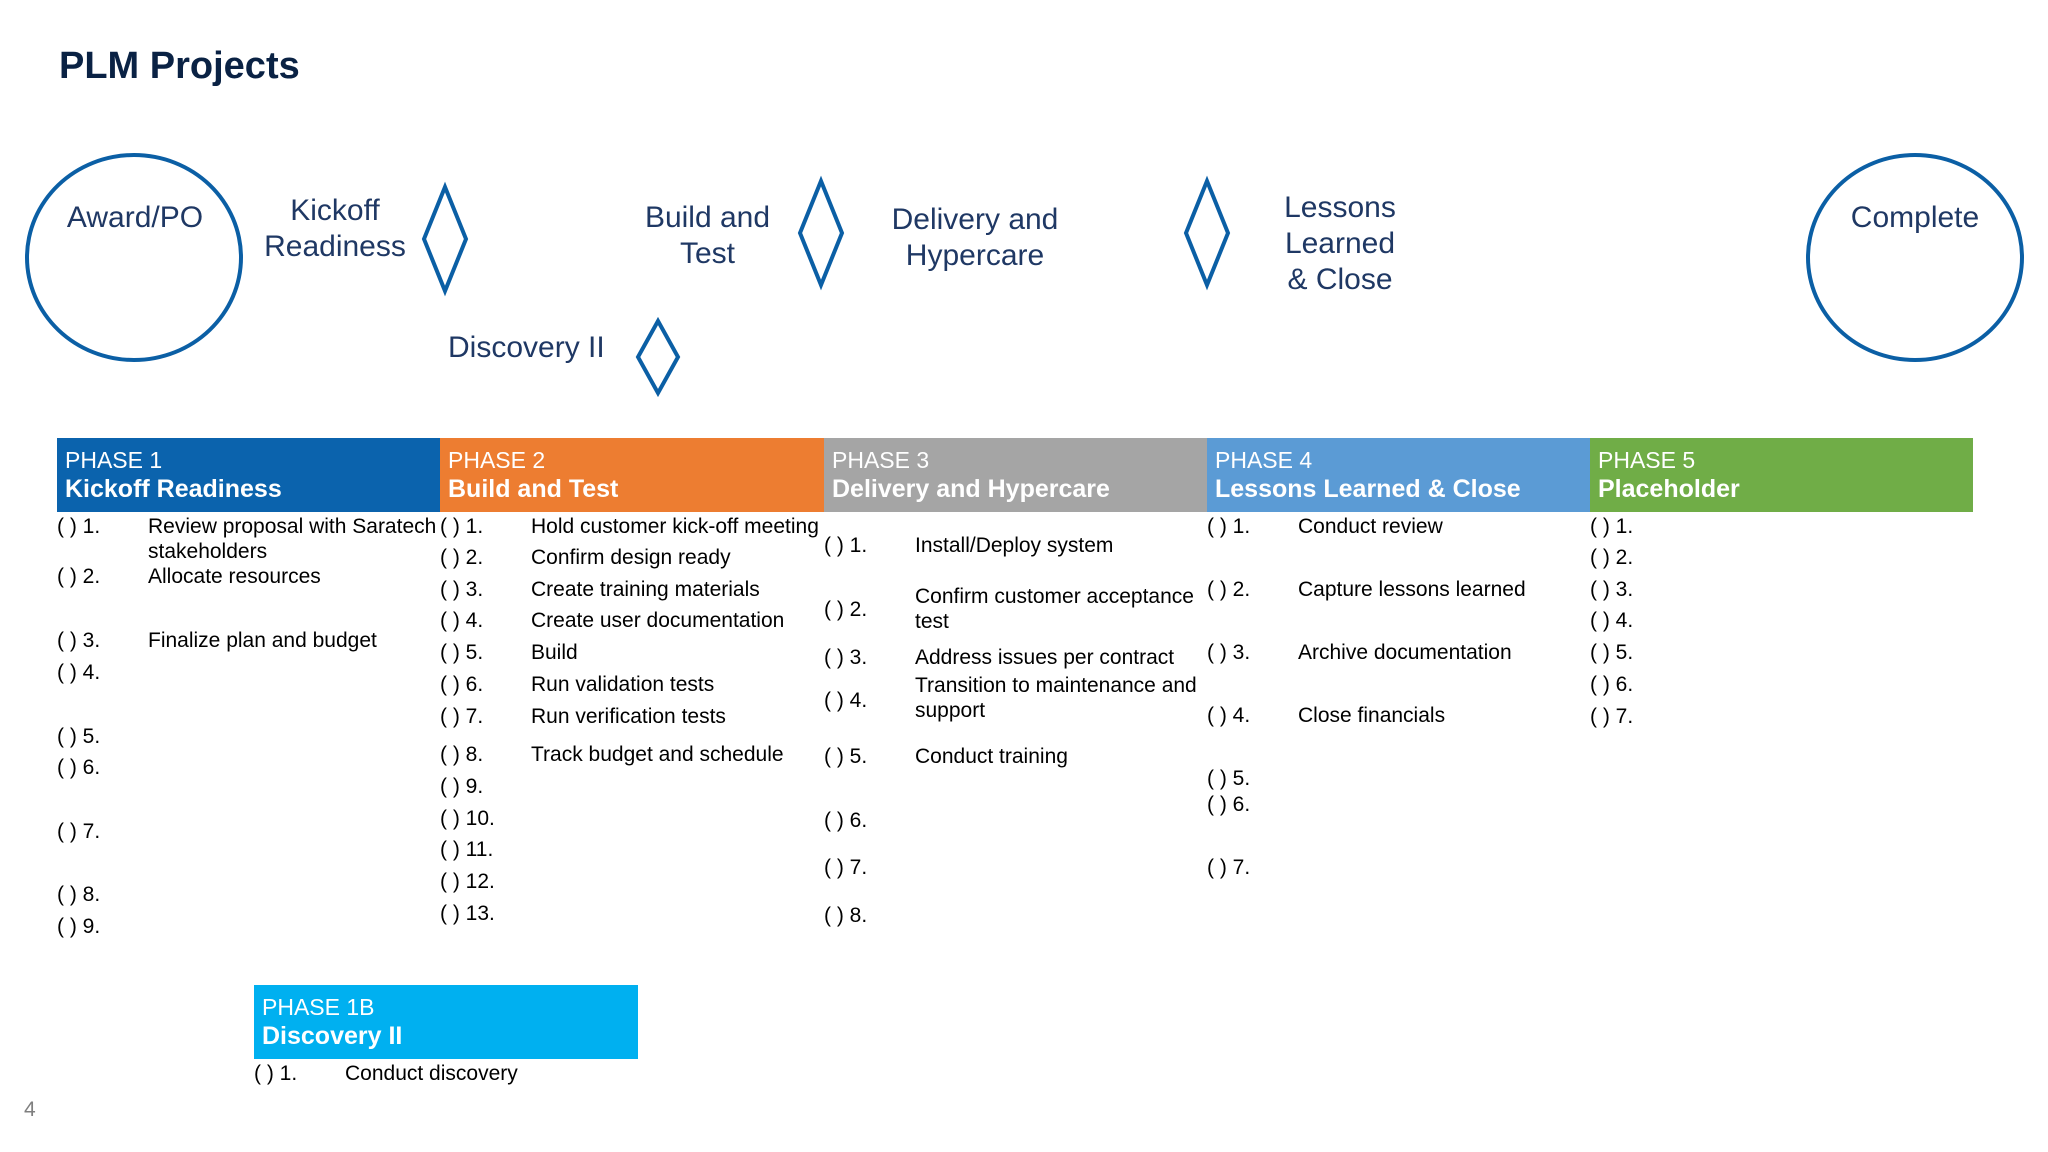 This screenshot has width=2048, height=1152. I want to click on item-text: Create training materials, so click(645, 589).